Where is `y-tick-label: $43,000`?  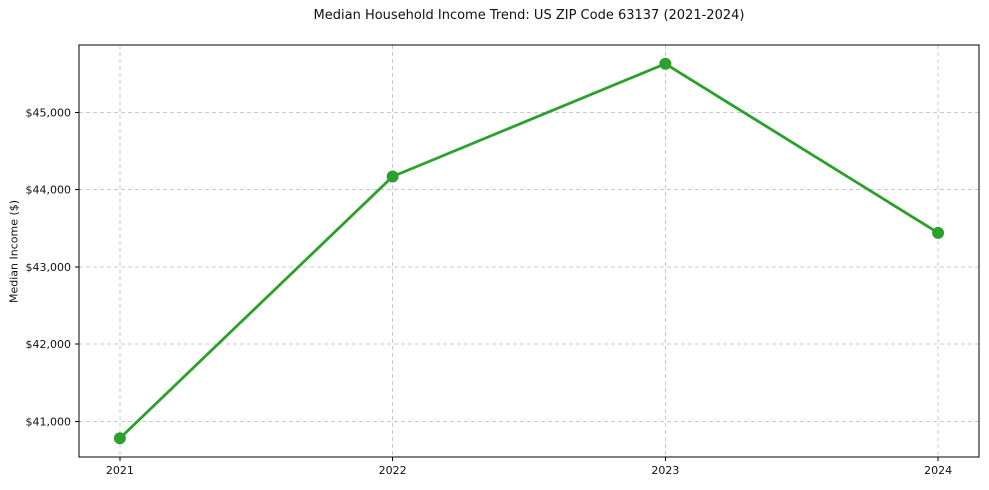
y-tick-label: $43,000 is located at coordinates (49, 267).